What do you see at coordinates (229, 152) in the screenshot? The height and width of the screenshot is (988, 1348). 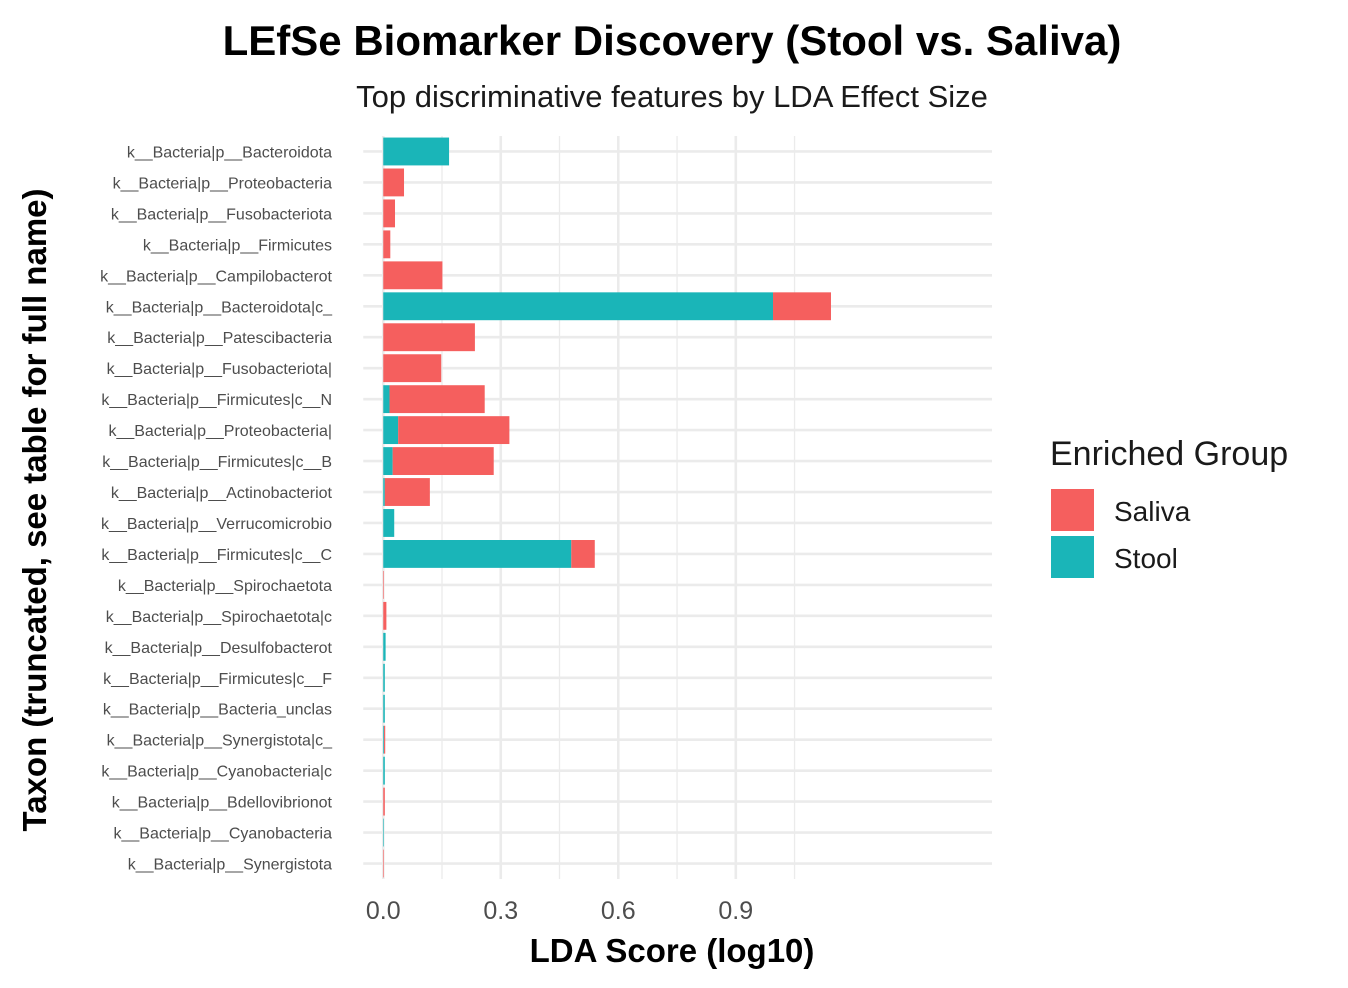 I see `y-tick-label: k__Bacteria|p__Bacteroidota` at bounding box center [229, 152].